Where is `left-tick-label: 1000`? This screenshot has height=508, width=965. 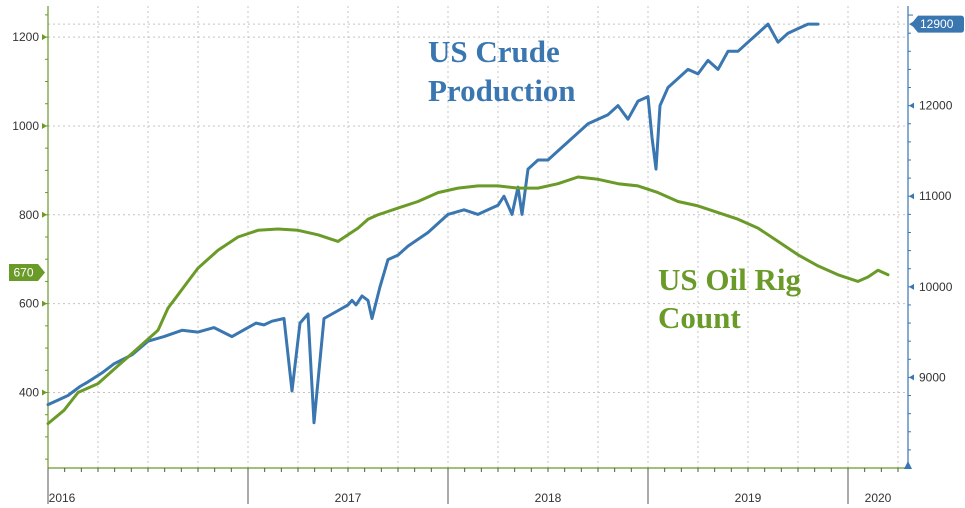 left-tick-label: 1000 is located at coordinates (25, 126).